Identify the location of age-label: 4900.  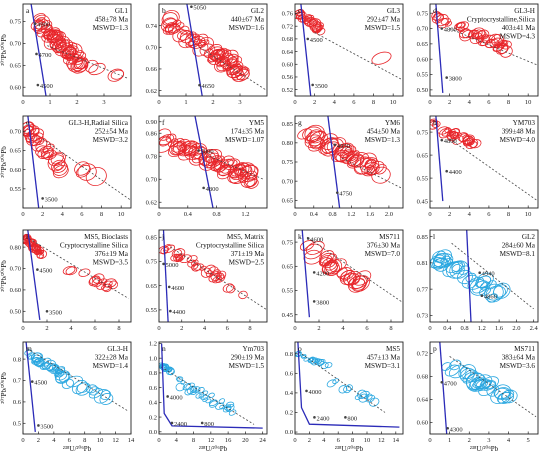
(43, 25).